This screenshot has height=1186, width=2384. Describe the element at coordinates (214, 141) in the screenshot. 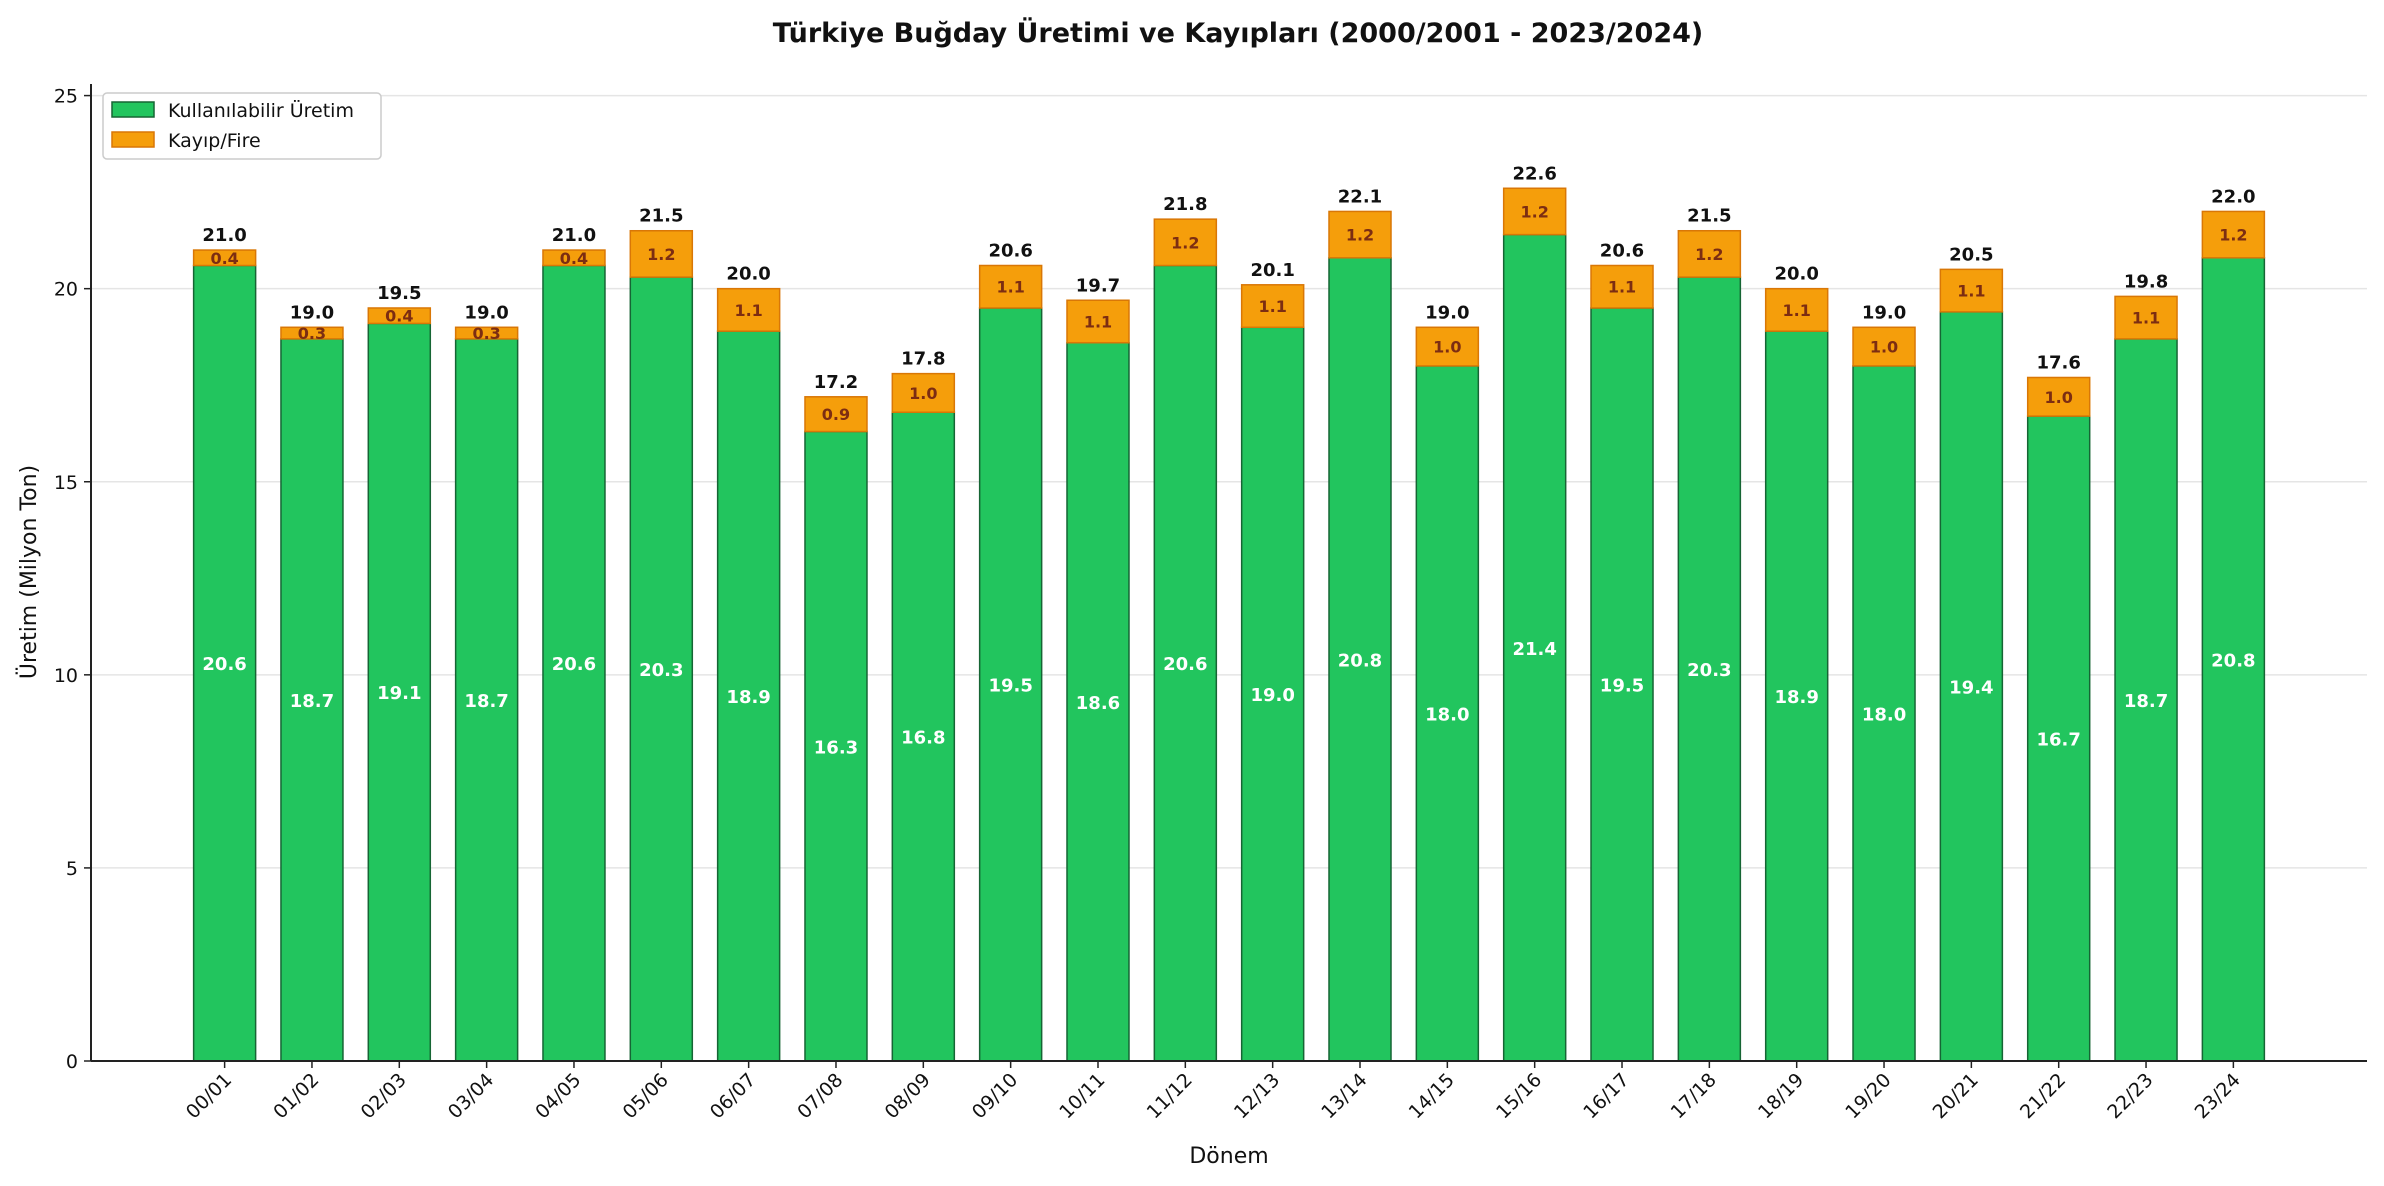

I see `legend-label-loss: Kayıp/Fire` at that location.